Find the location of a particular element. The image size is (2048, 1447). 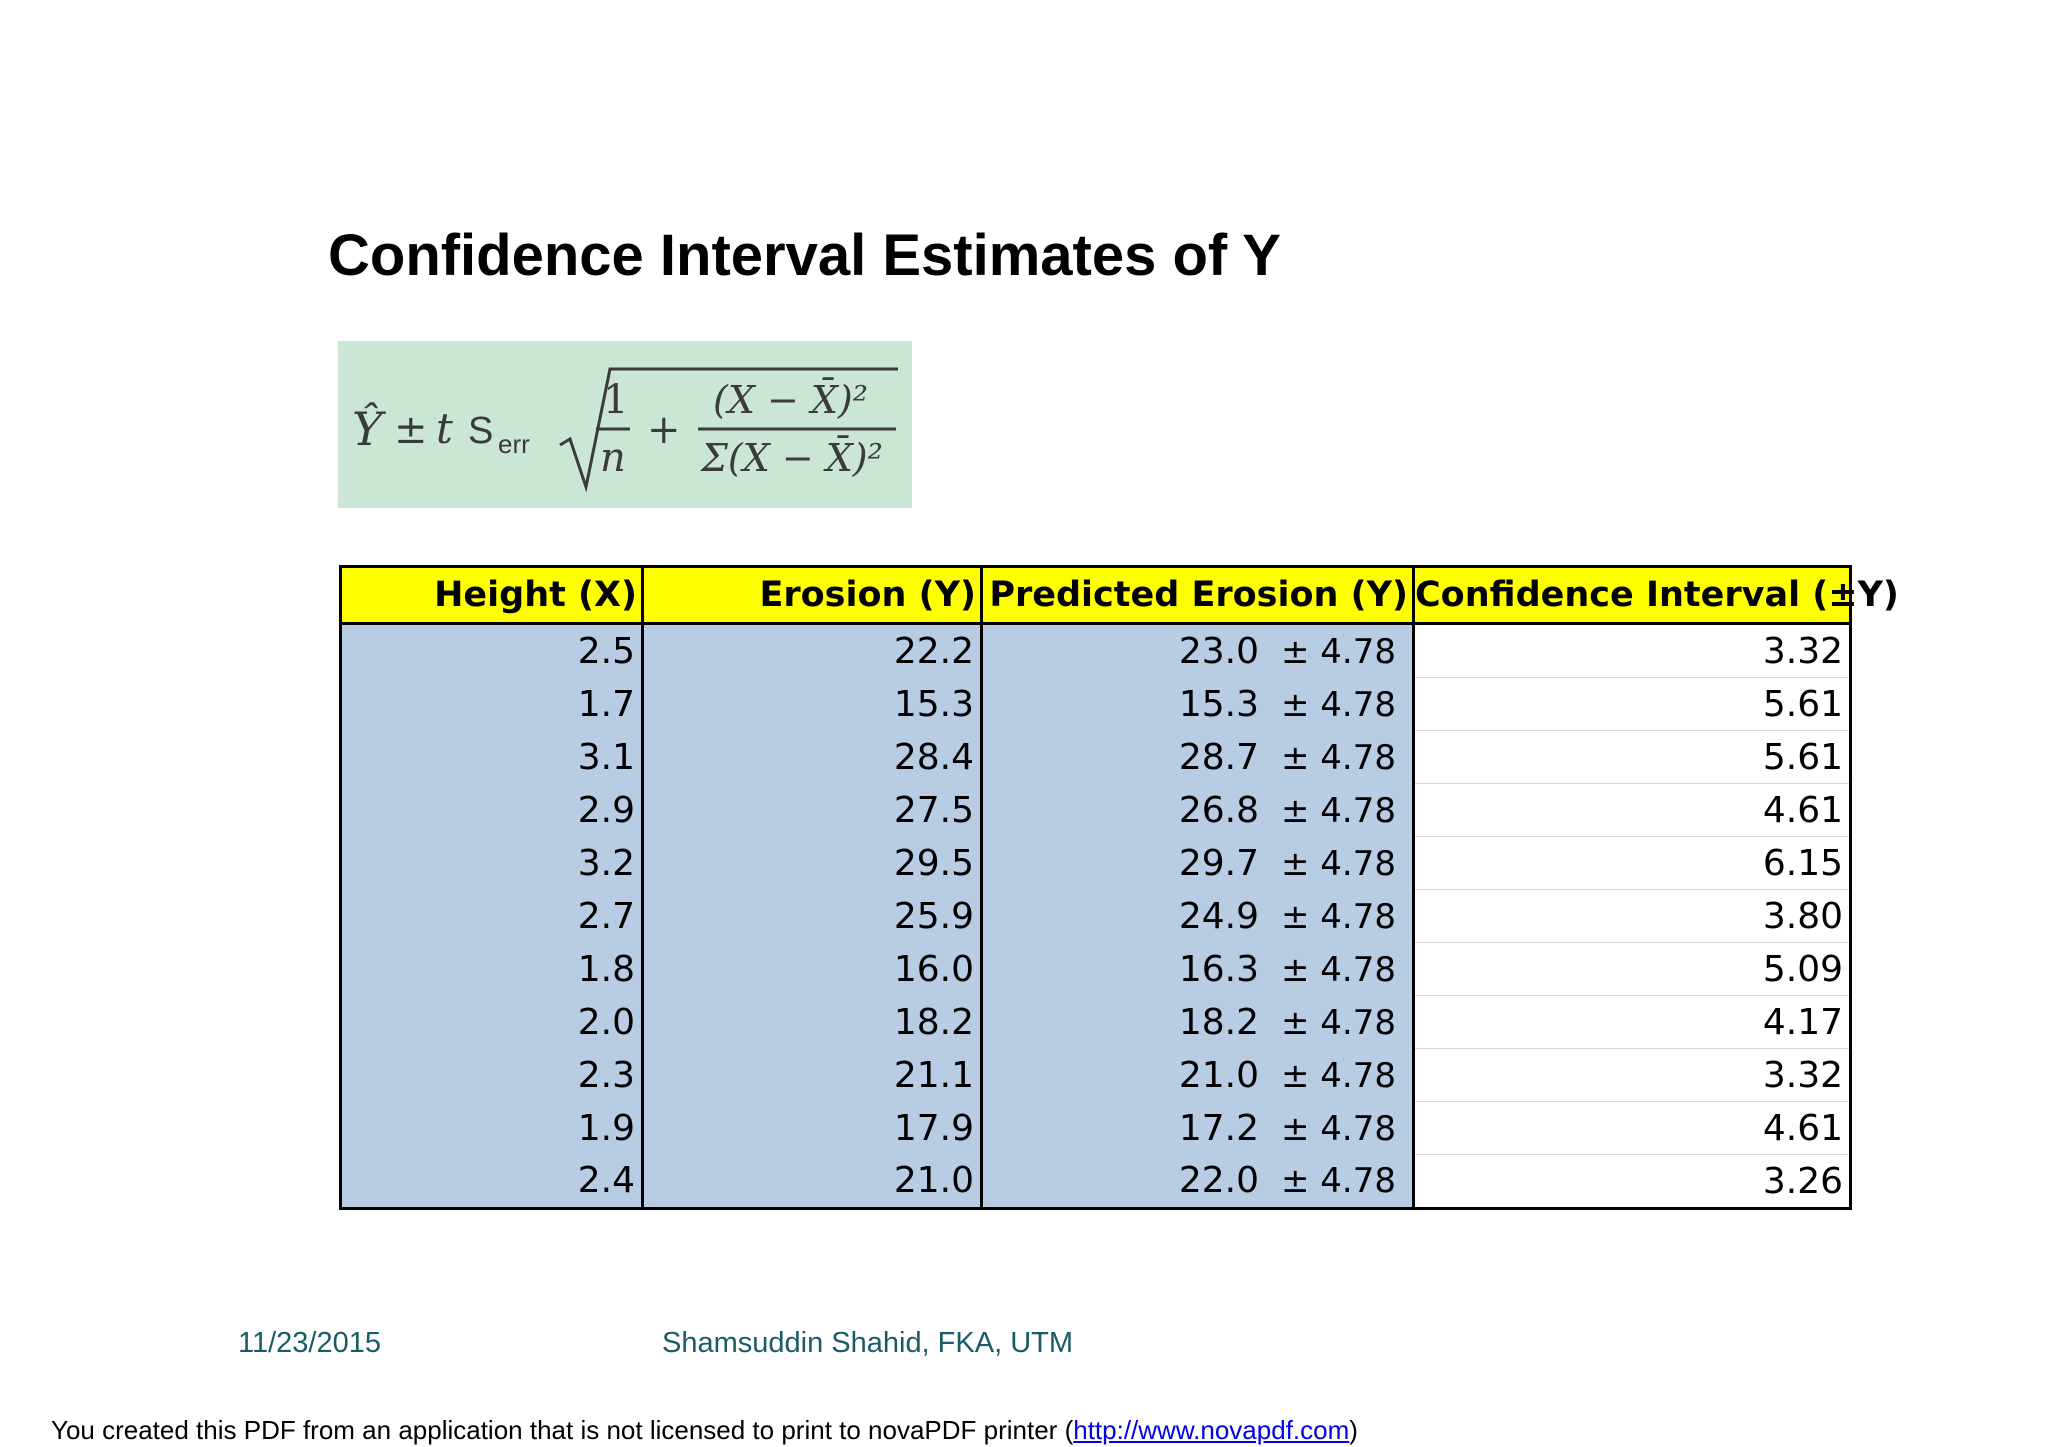

cell-predicted: 28.7 ± 4.78 is located at coordinates (1197, 757).